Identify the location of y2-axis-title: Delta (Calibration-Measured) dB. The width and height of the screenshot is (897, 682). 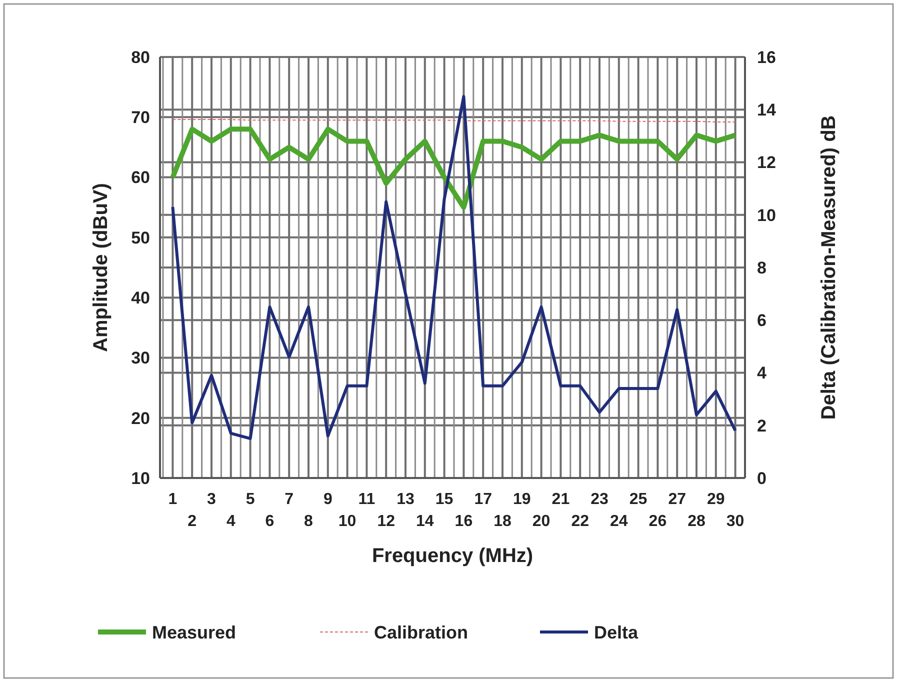
(829, 267).